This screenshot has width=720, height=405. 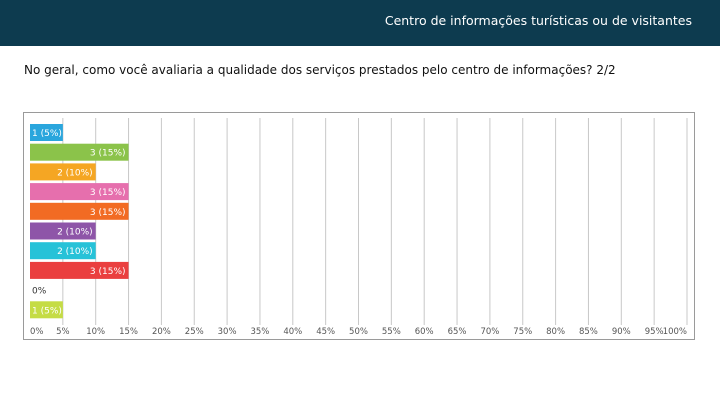 I want to click on x-tick-label: 60%, so click(x=424, y=332).